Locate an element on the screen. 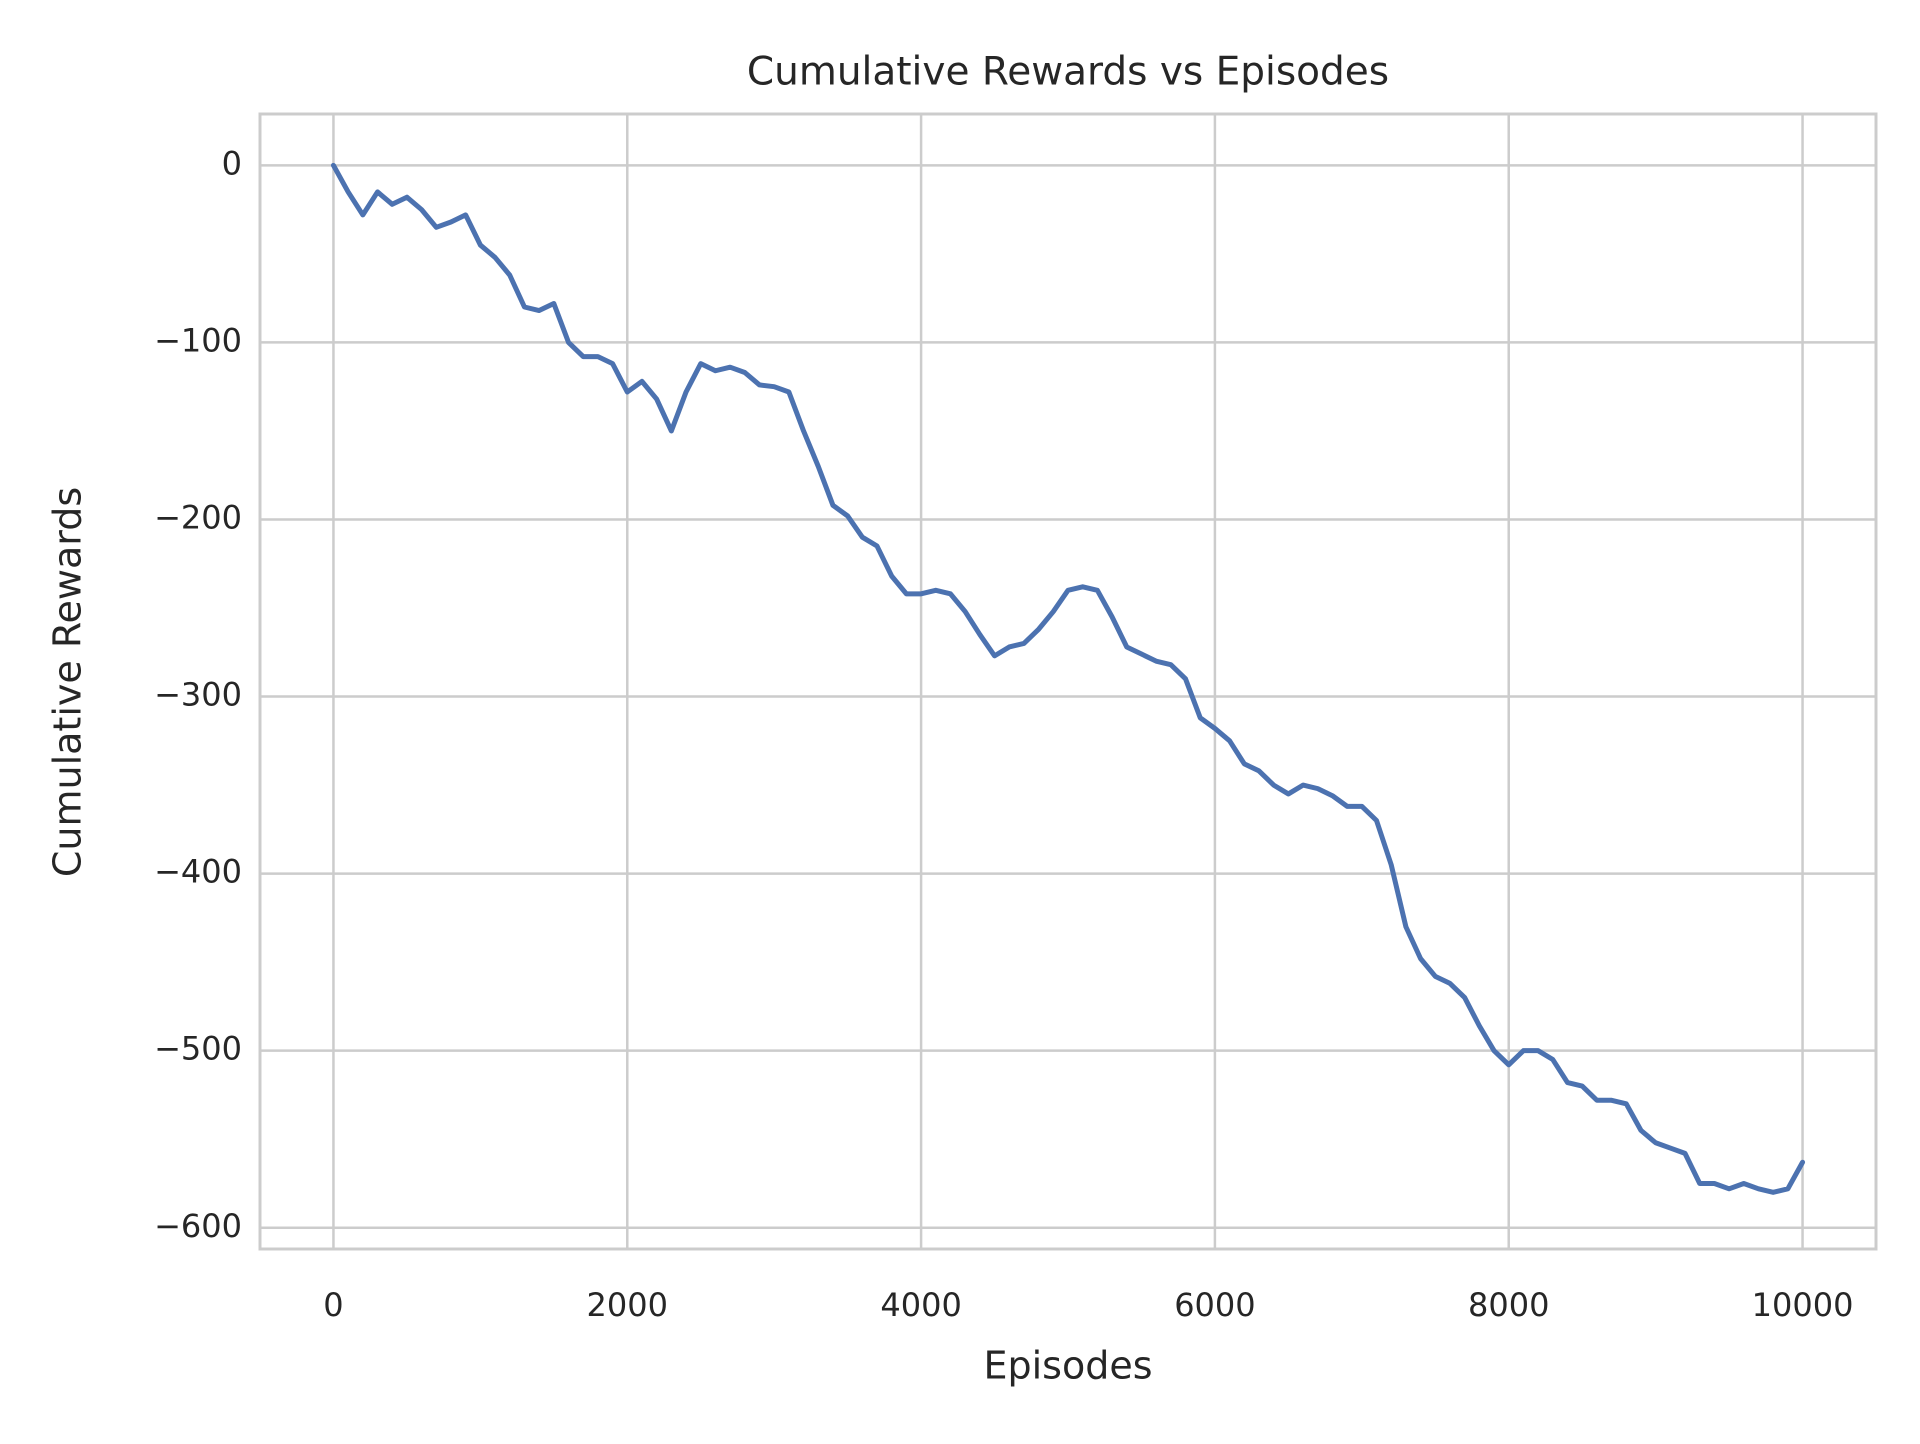 The image size is (1920, 1444). y-tick-label: −500 is located at coordinates (198, 1049).